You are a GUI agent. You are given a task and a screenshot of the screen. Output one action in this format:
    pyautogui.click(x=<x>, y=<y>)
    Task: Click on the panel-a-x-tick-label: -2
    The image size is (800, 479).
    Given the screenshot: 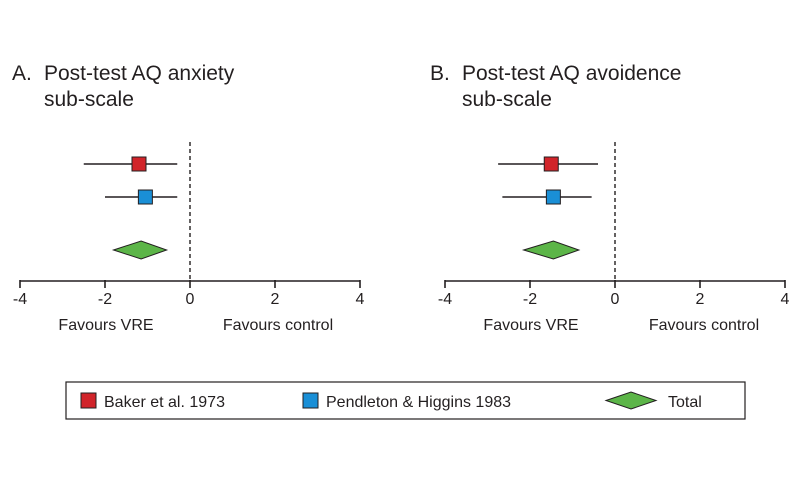 What is the action you would take?
    pyautogui.click(x=105, y=299)
    